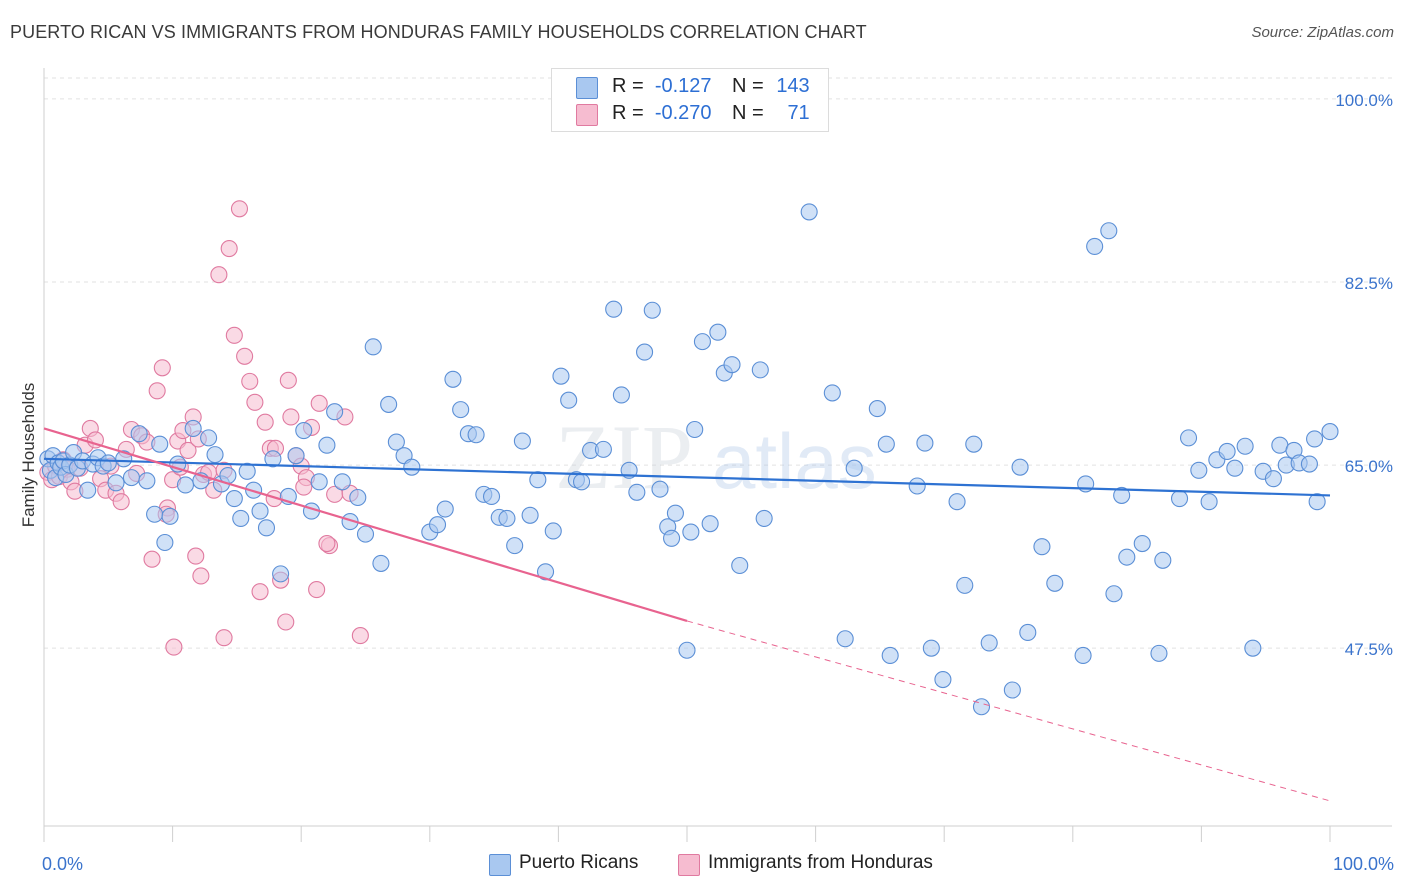 The image size is (1406, 892). I want to click on legend-r-value: -0.127, so click(683, 86).